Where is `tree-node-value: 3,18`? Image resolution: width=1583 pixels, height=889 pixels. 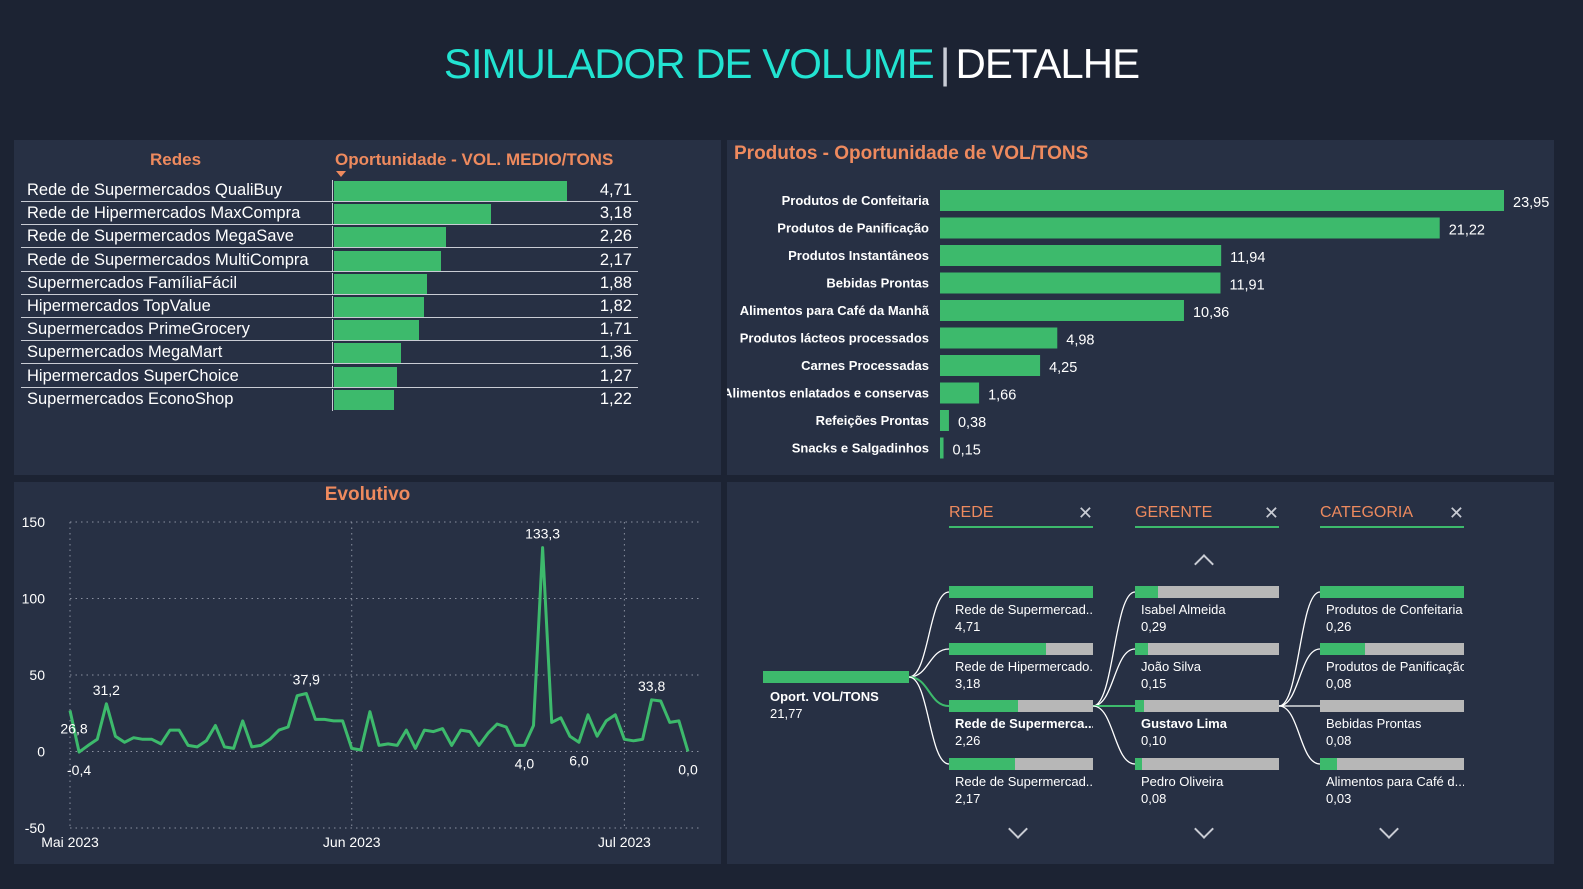 tree-node-value: 3,18 is located at coordinates (968, 683).